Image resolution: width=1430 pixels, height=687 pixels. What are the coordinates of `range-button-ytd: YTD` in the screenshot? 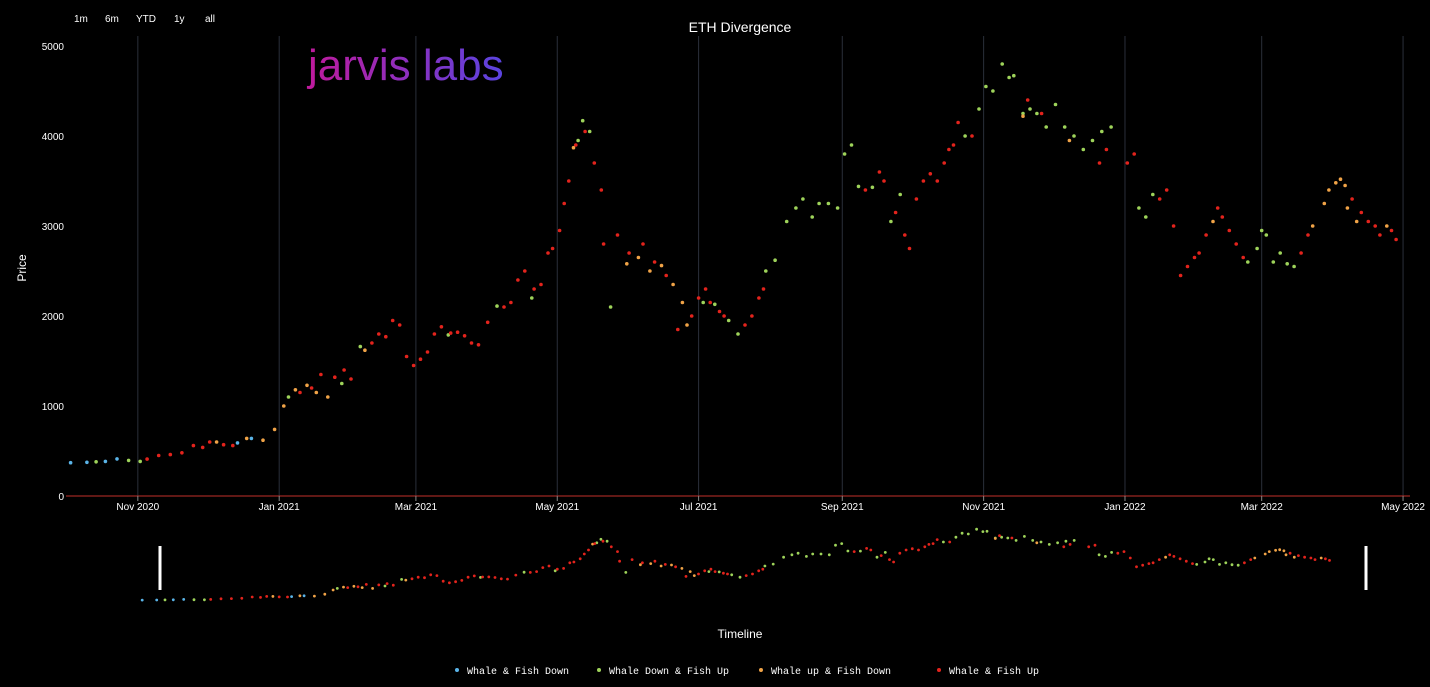 It's located at (146, 19).